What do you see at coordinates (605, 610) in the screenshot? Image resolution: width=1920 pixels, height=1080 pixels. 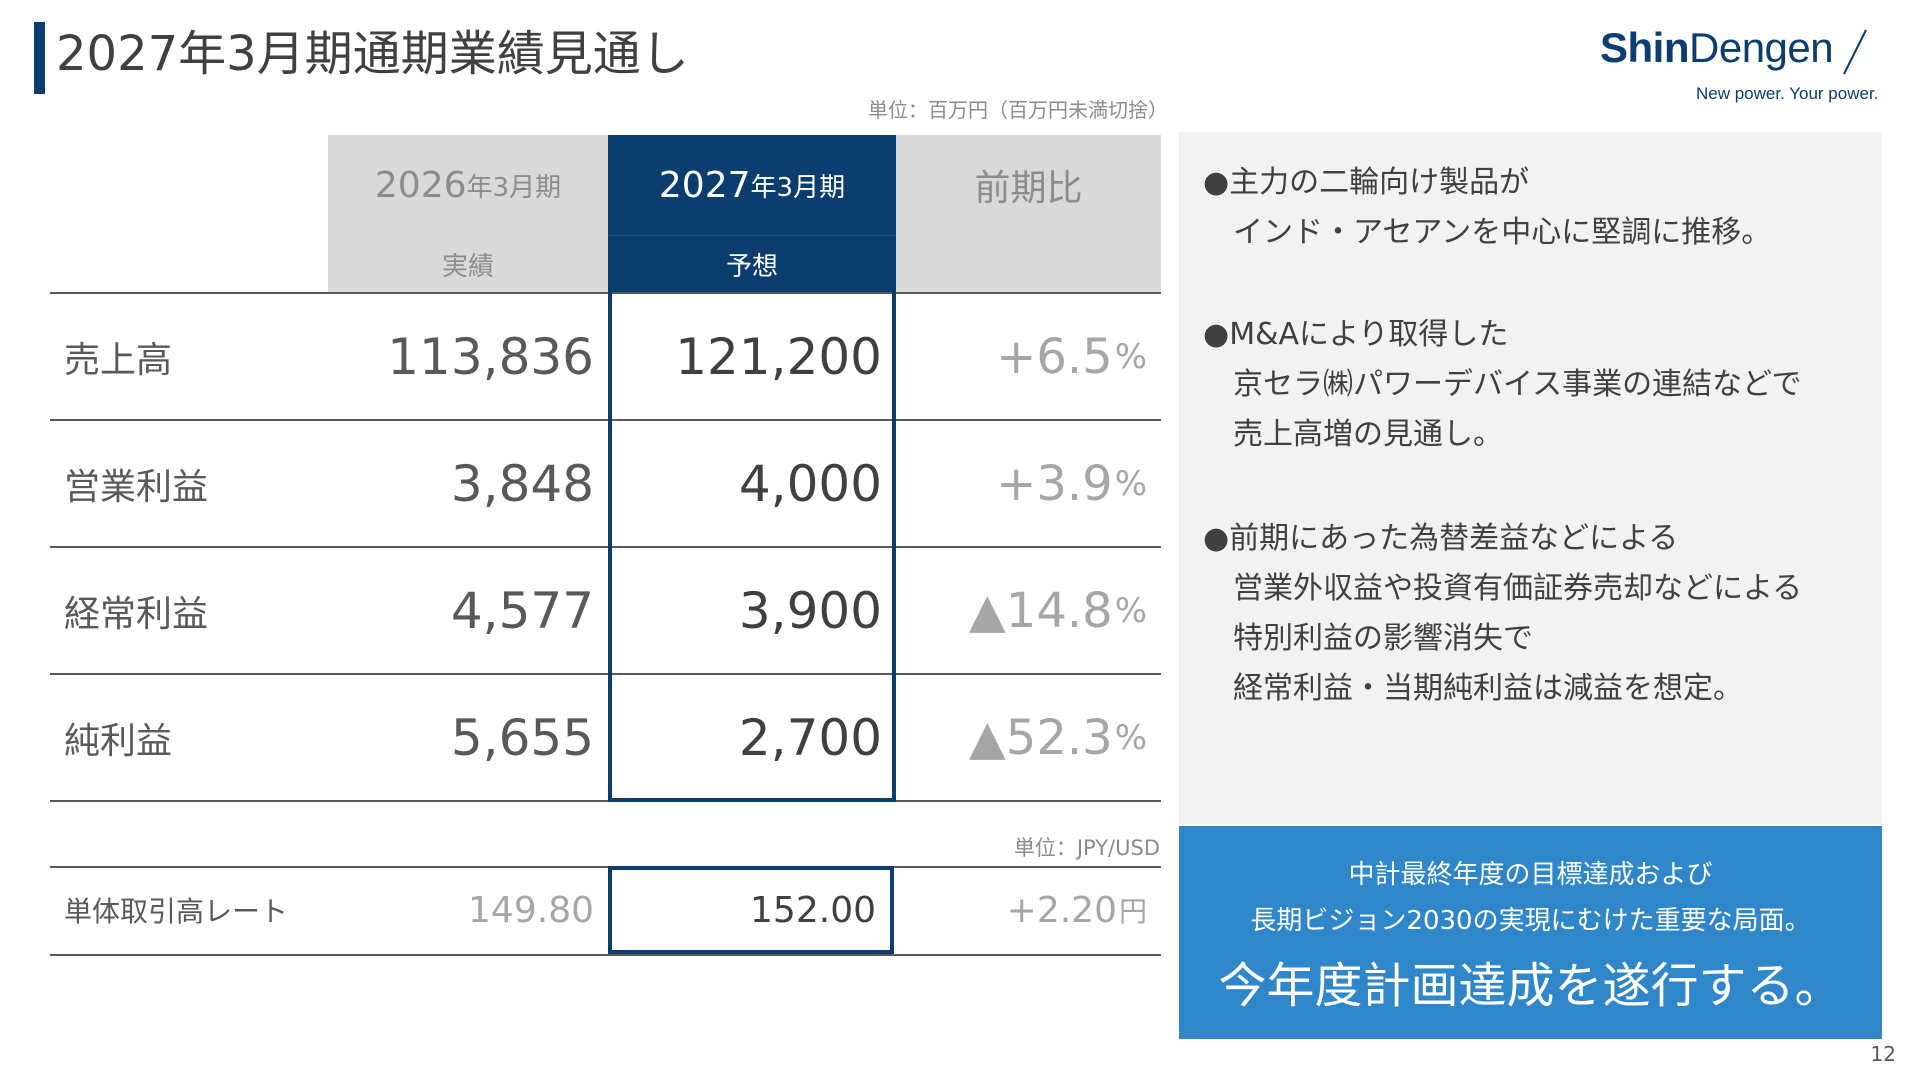 I see `table-row-ordinary-profit: 経常利益 4,577 3,900 ▲14.8%` at bounding box center [605, 610].